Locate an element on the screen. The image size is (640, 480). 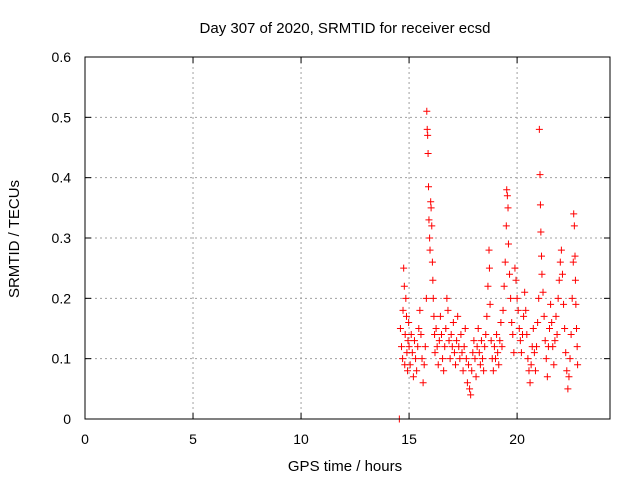
y-tick-label: 0.4 is located at coordinates (62, 178).